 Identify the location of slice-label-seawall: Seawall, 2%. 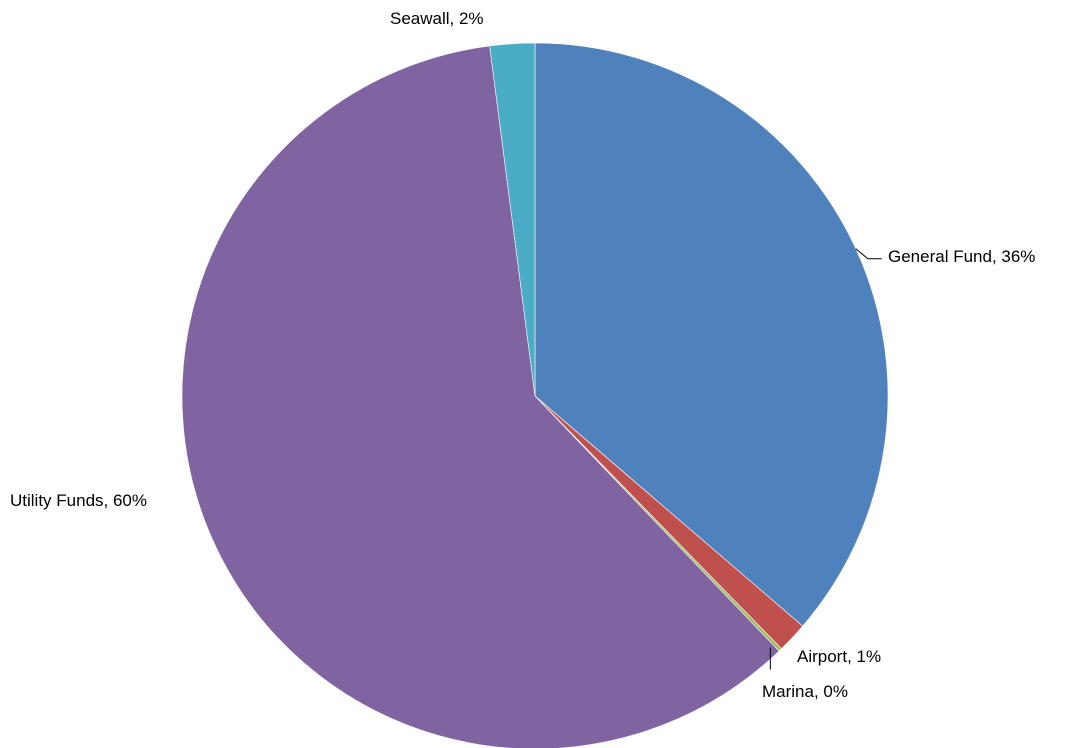
(437, 18).